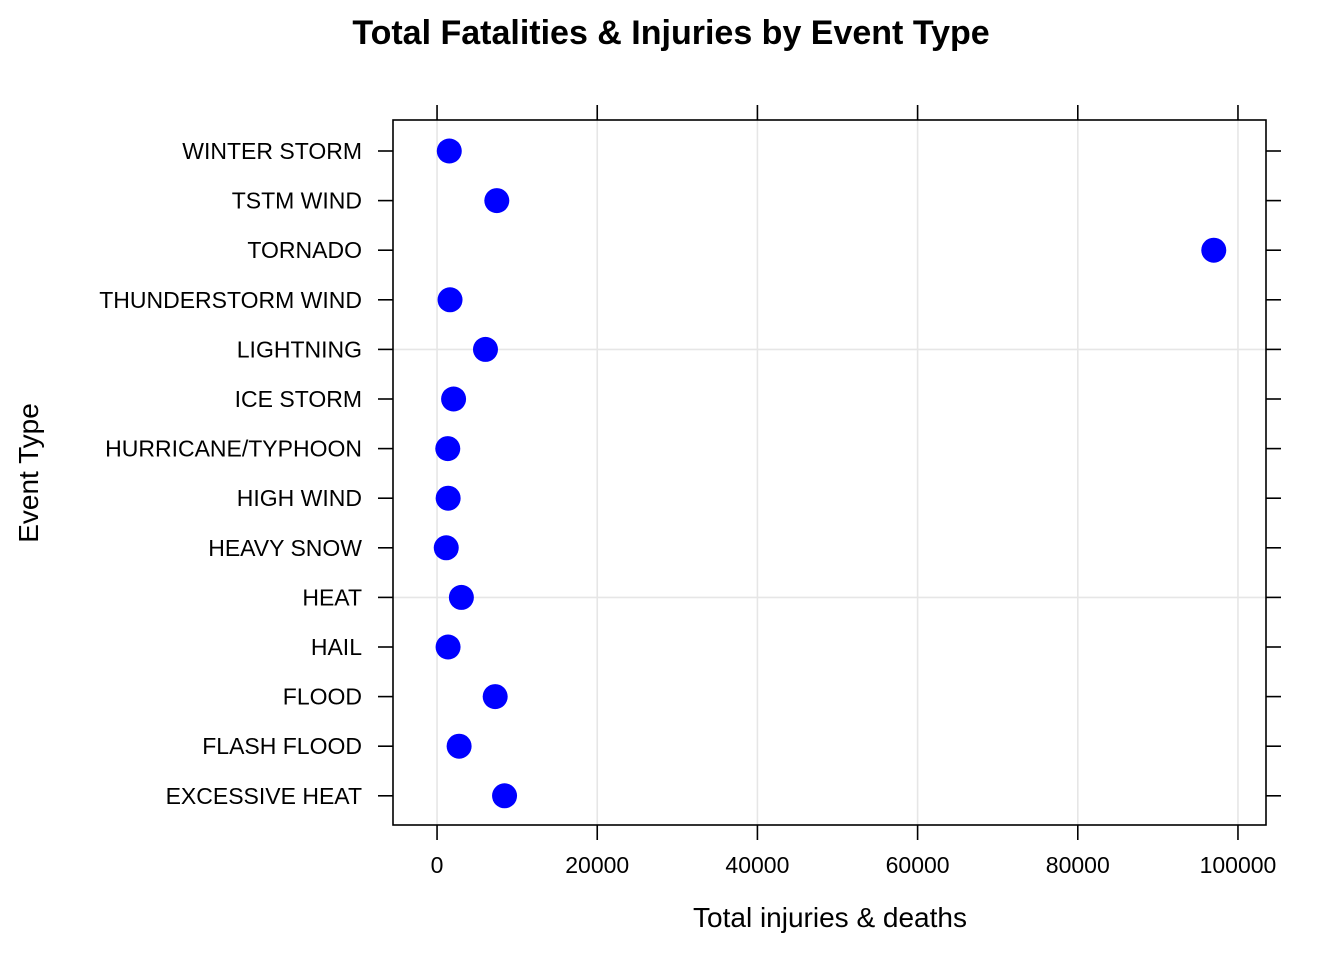 This screenshot has height=960, width=1344. Describe the element at coordinates (299, 349) in the screenshot. I see `y-tick-label: LIGHTNING` at that location.